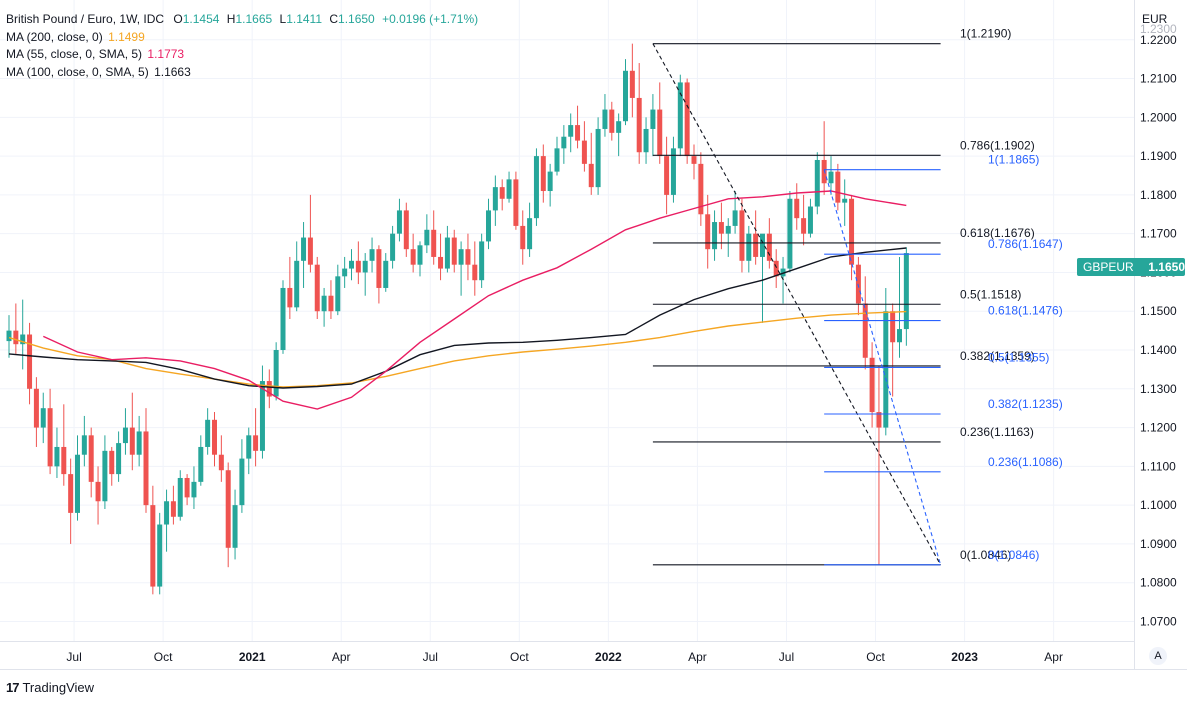  Describe the element at coordinates (1025, 311) in the screenshot. I see `fib-blue-level-label: 0.618(1.1476)` at that location.